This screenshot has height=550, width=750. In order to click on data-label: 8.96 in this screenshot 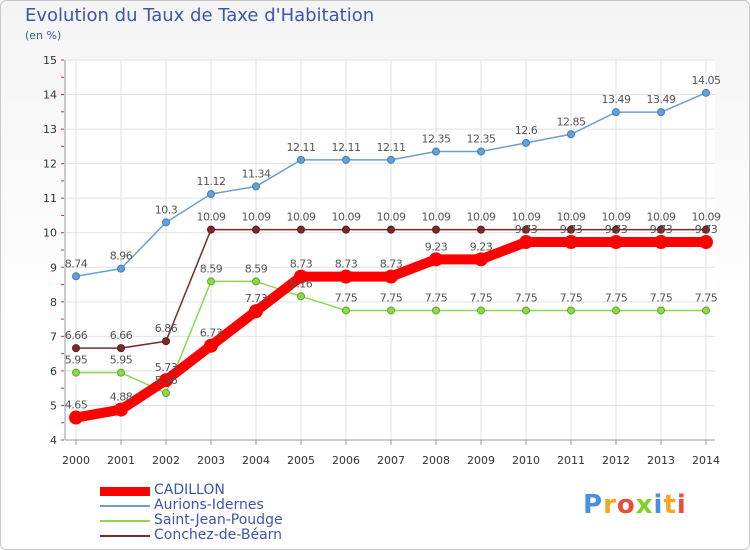, I will do `click(121, 256)`.